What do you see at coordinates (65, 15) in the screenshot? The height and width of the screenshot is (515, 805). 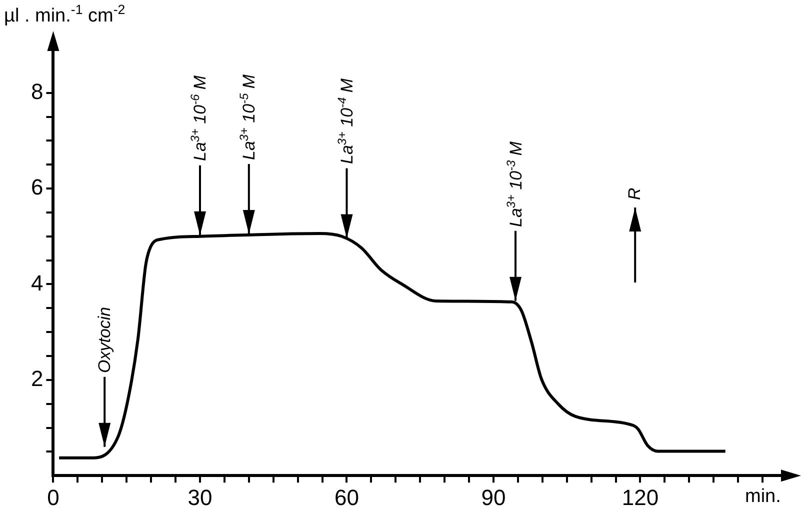 I see `y-axis-title: µl . min.$^{-1}$ cm$^{-2}$` at bounding box center [65, 15].